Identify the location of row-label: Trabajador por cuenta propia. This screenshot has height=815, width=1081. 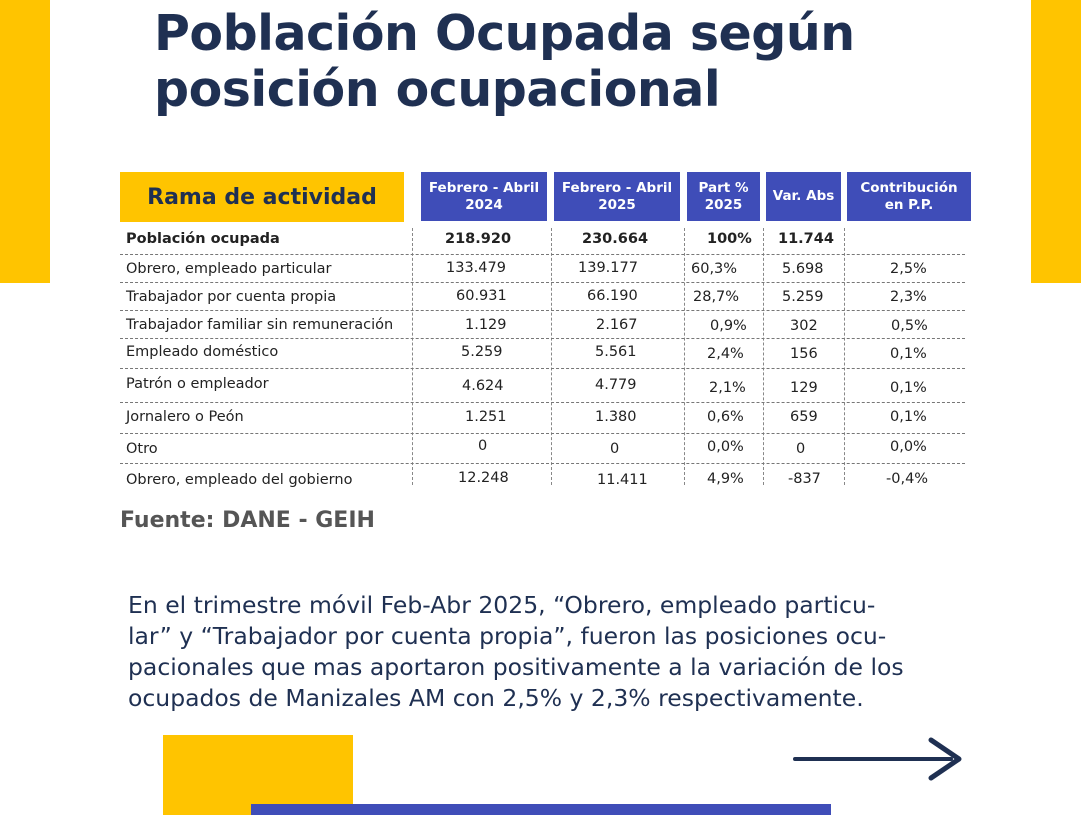
(231, 297).